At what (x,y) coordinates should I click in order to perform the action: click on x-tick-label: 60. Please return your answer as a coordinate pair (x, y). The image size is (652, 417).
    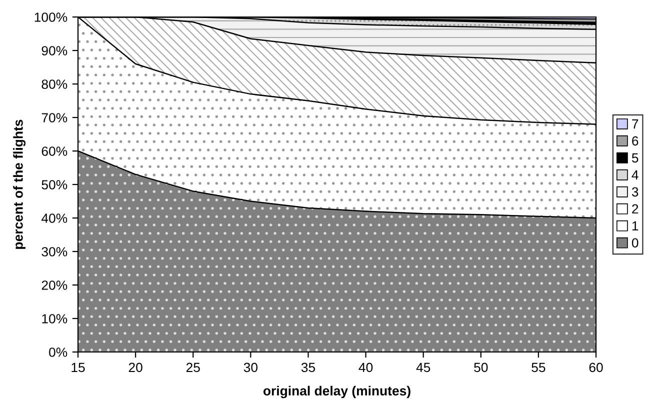
    Looking at the image, I should click on (596, 367).